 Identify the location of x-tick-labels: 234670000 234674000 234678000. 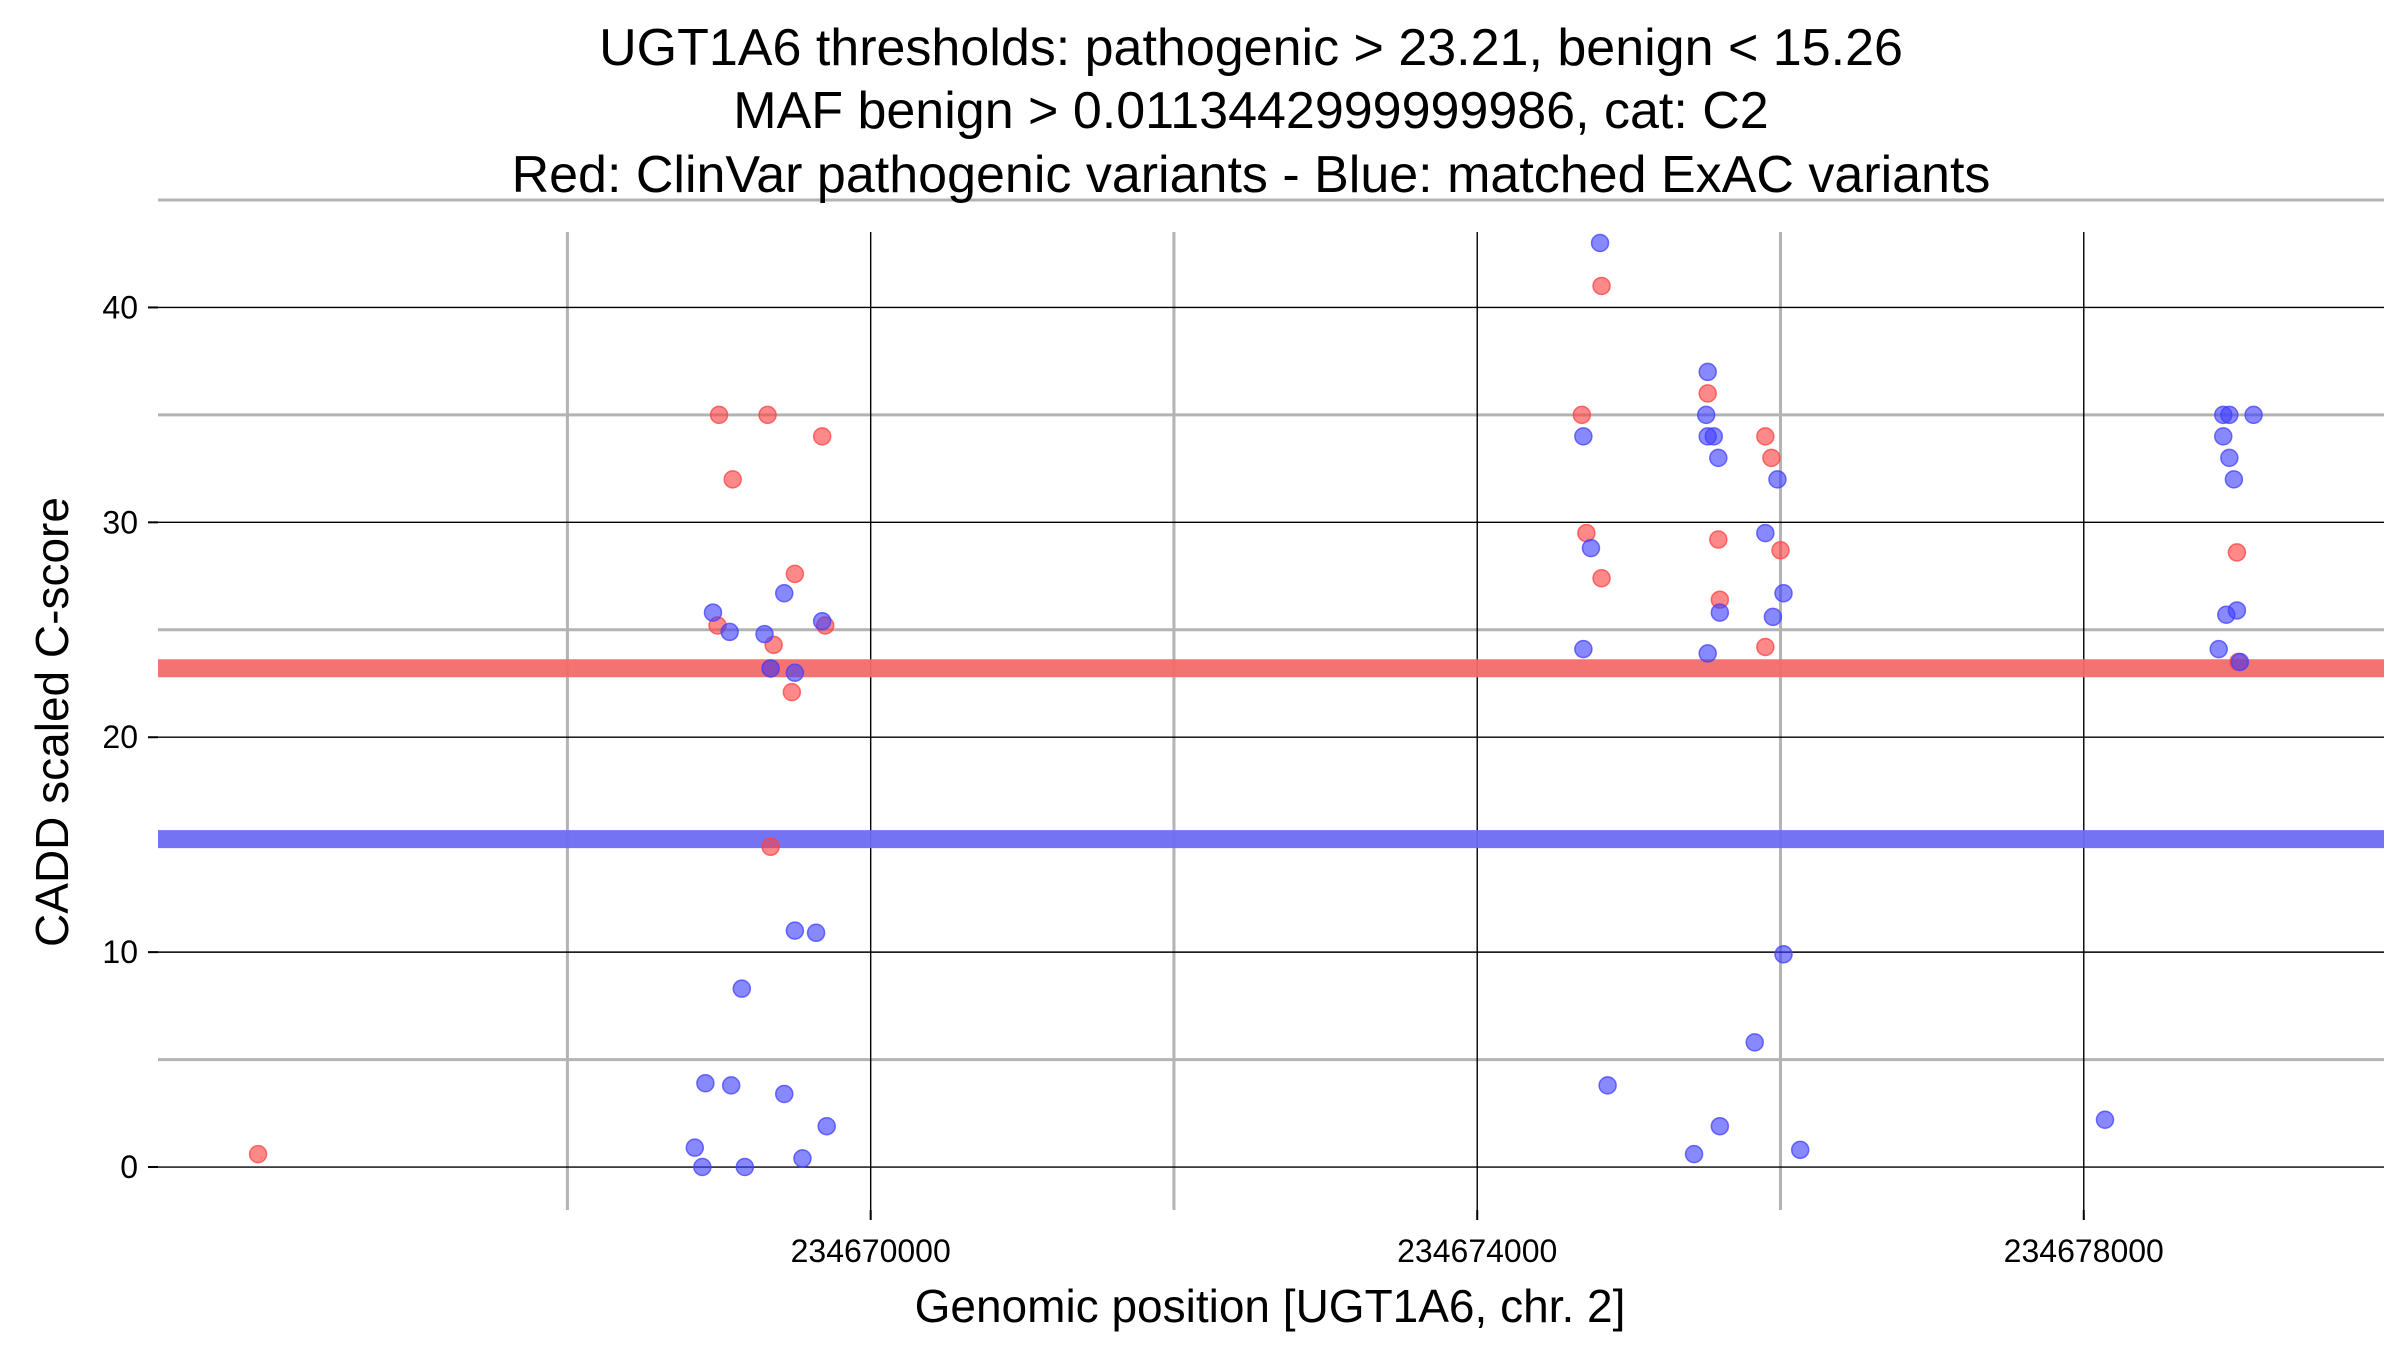
(1477, 1251).